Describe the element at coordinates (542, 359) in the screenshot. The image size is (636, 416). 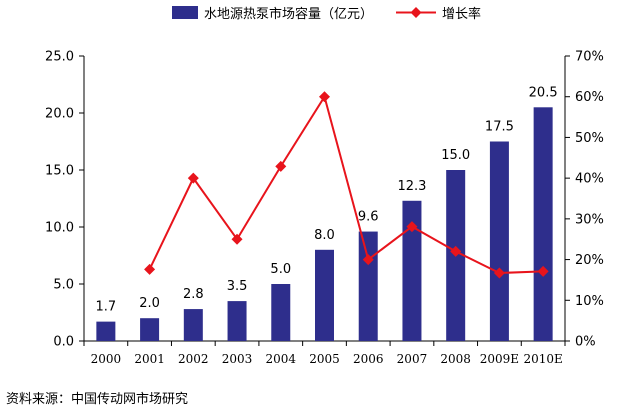
I see `x-tick-label: 2010E` at that location.